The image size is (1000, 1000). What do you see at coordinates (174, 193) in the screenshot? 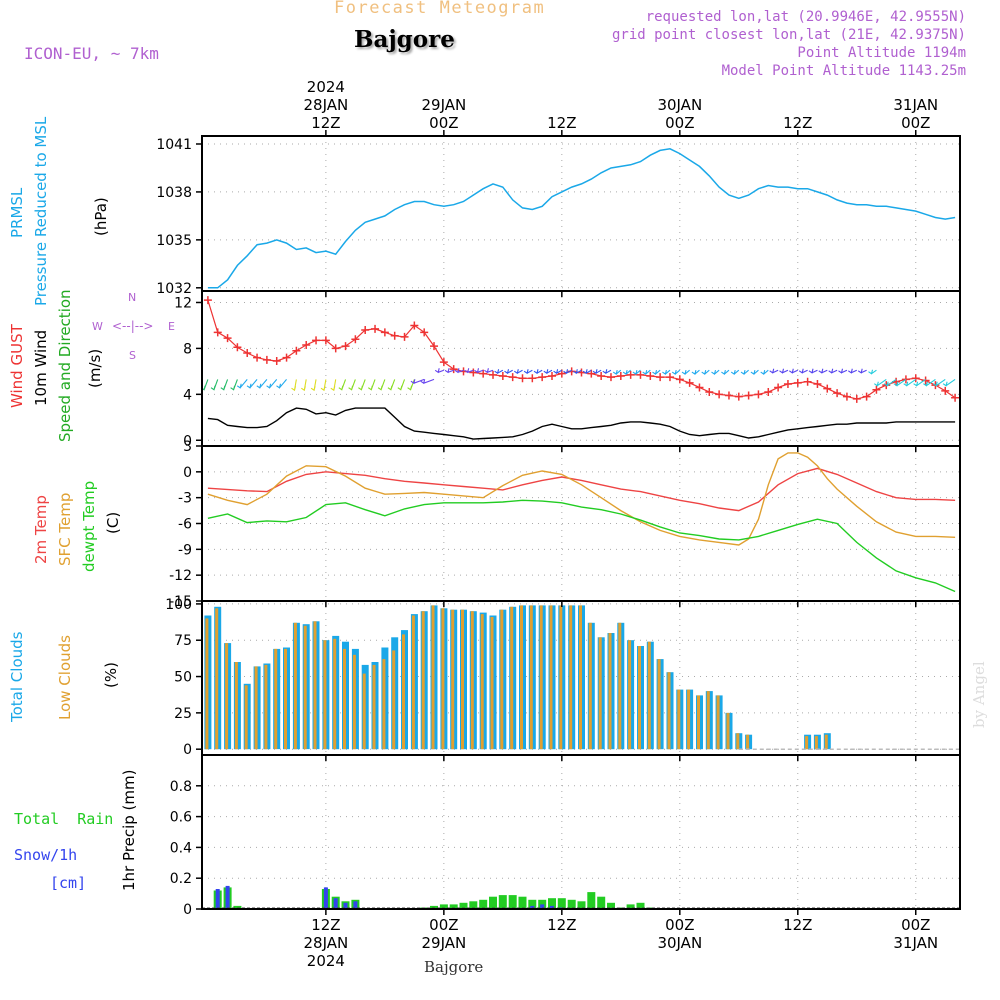
I see `y-tick-label: 1038` at bounding box center [174, 193].